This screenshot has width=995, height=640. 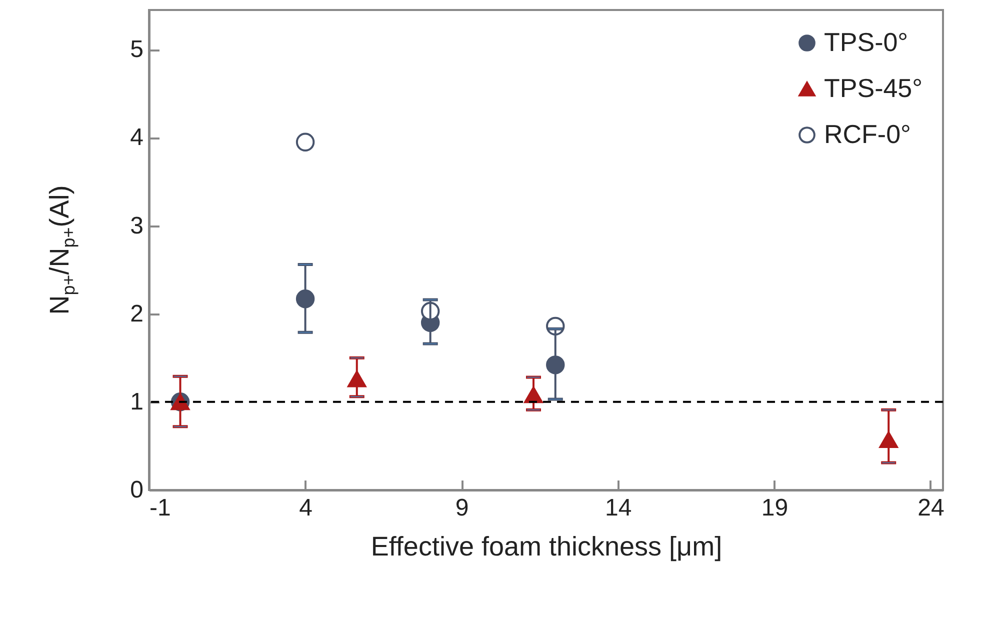 What do you see at coordinates (137, 490) in the screenshot?
I see `y-tick-label: 0` at bounding box center [137, 490].